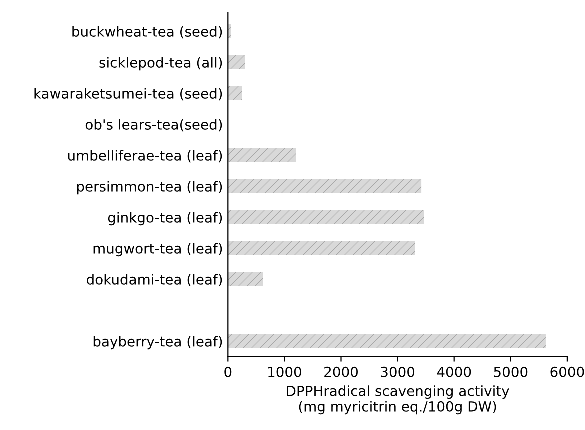 This screenshot has width=585, height=430. What do you see at coordinates (341, 372) in the screenshot?
I see `x-tick-label: 2000` at bounding box center [341, 372].